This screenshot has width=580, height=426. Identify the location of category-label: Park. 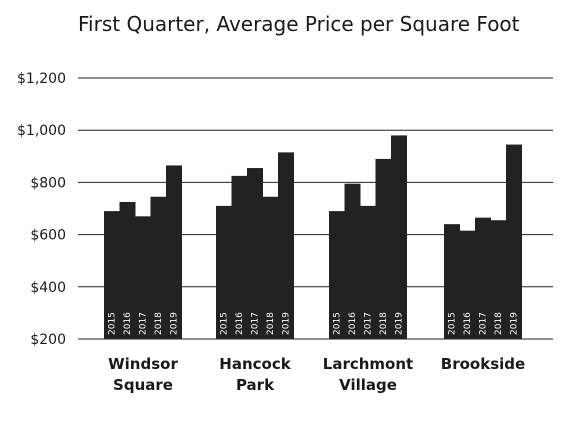
(255, 385).